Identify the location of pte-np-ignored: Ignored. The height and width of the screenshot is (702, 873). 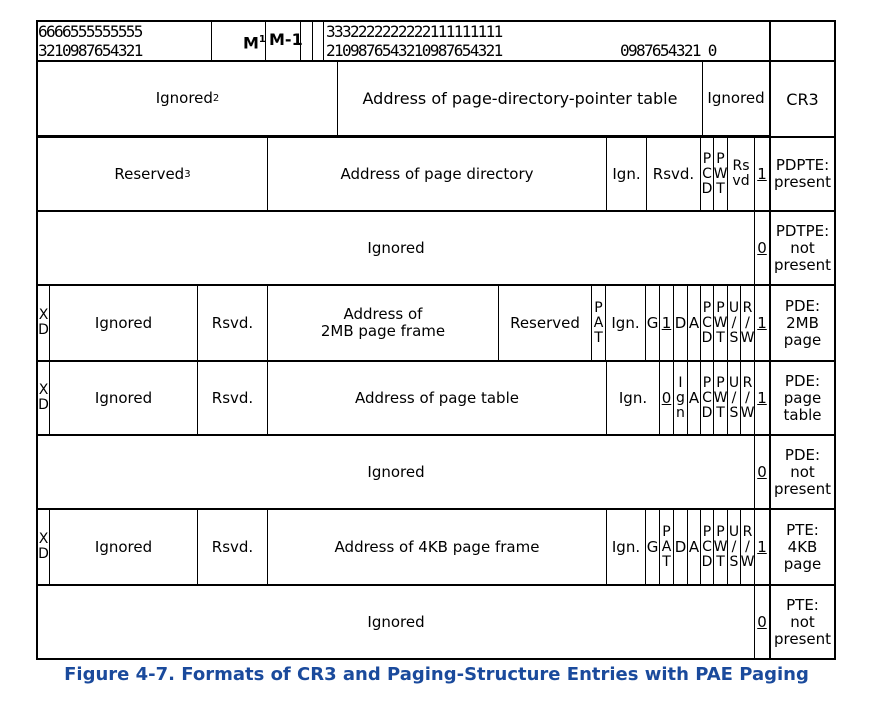
(396, 622).